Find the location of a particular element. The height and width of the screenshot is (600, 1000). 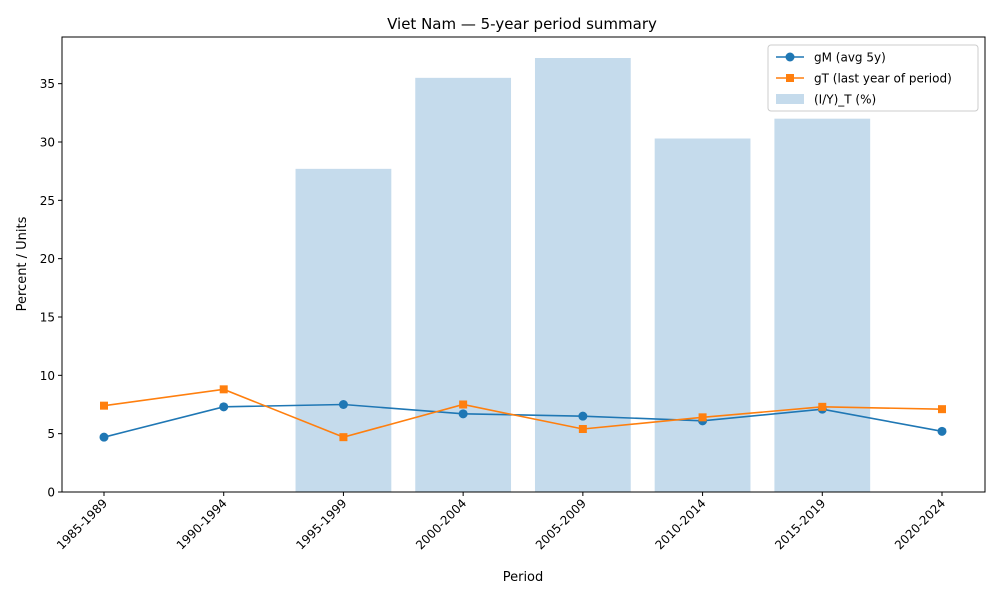

line-series is located at coordinates (523, 413).